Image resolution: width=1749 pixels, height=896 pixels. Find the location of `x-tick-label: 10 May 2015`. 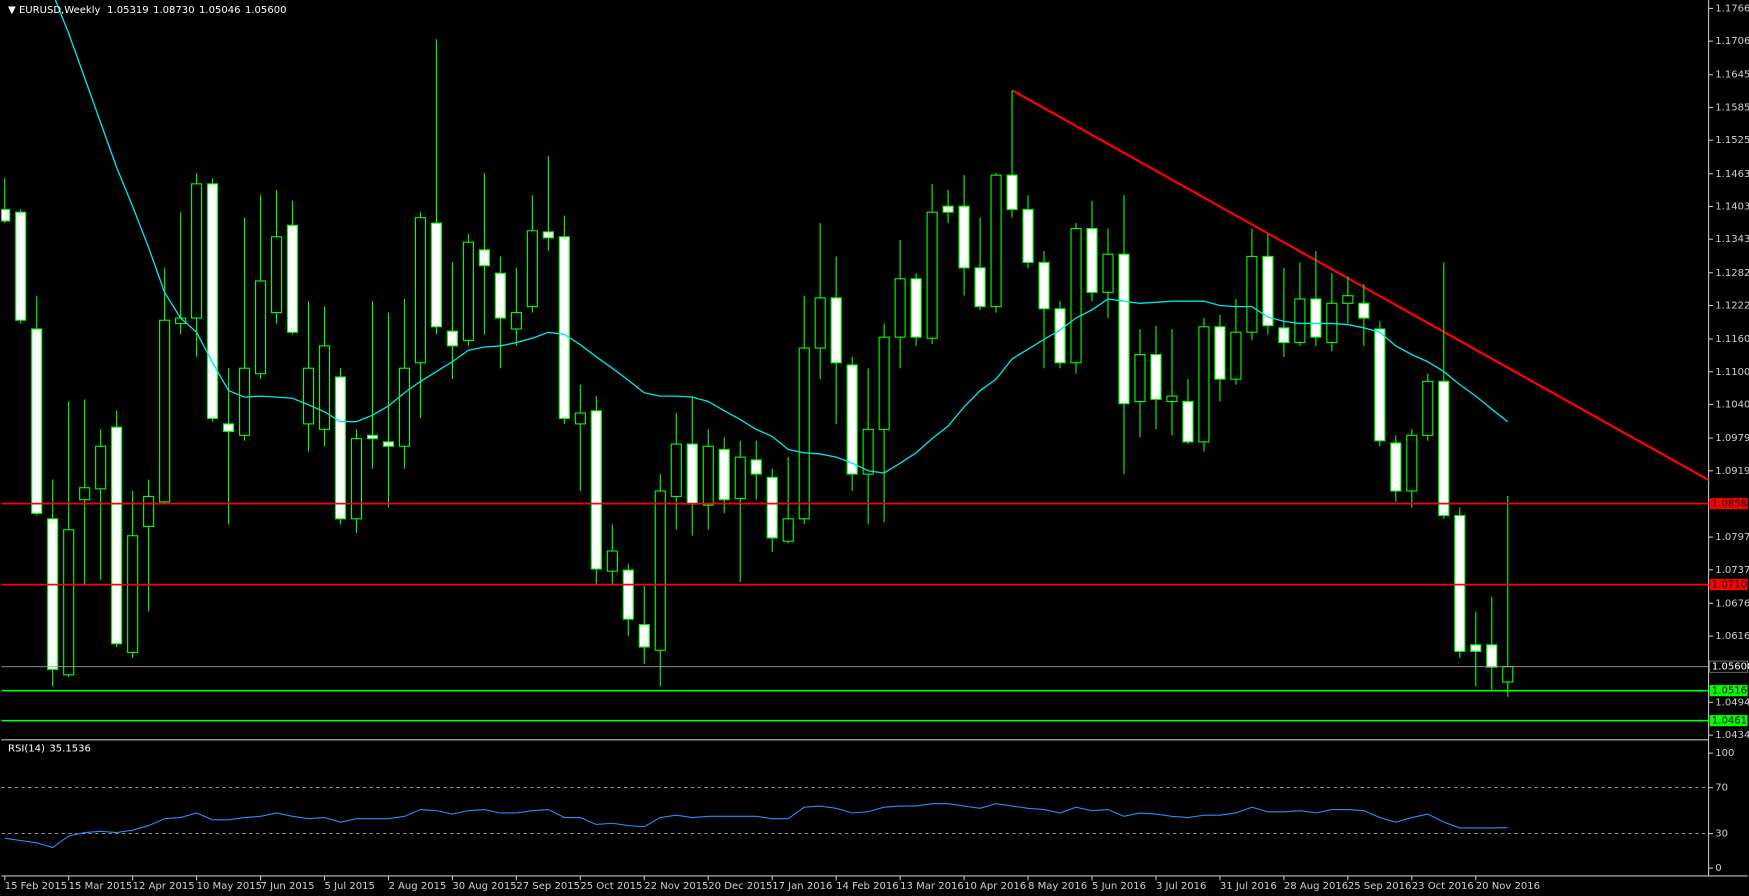

x-tick-label: 10 May 2015 is located at coordinates (229, 886).